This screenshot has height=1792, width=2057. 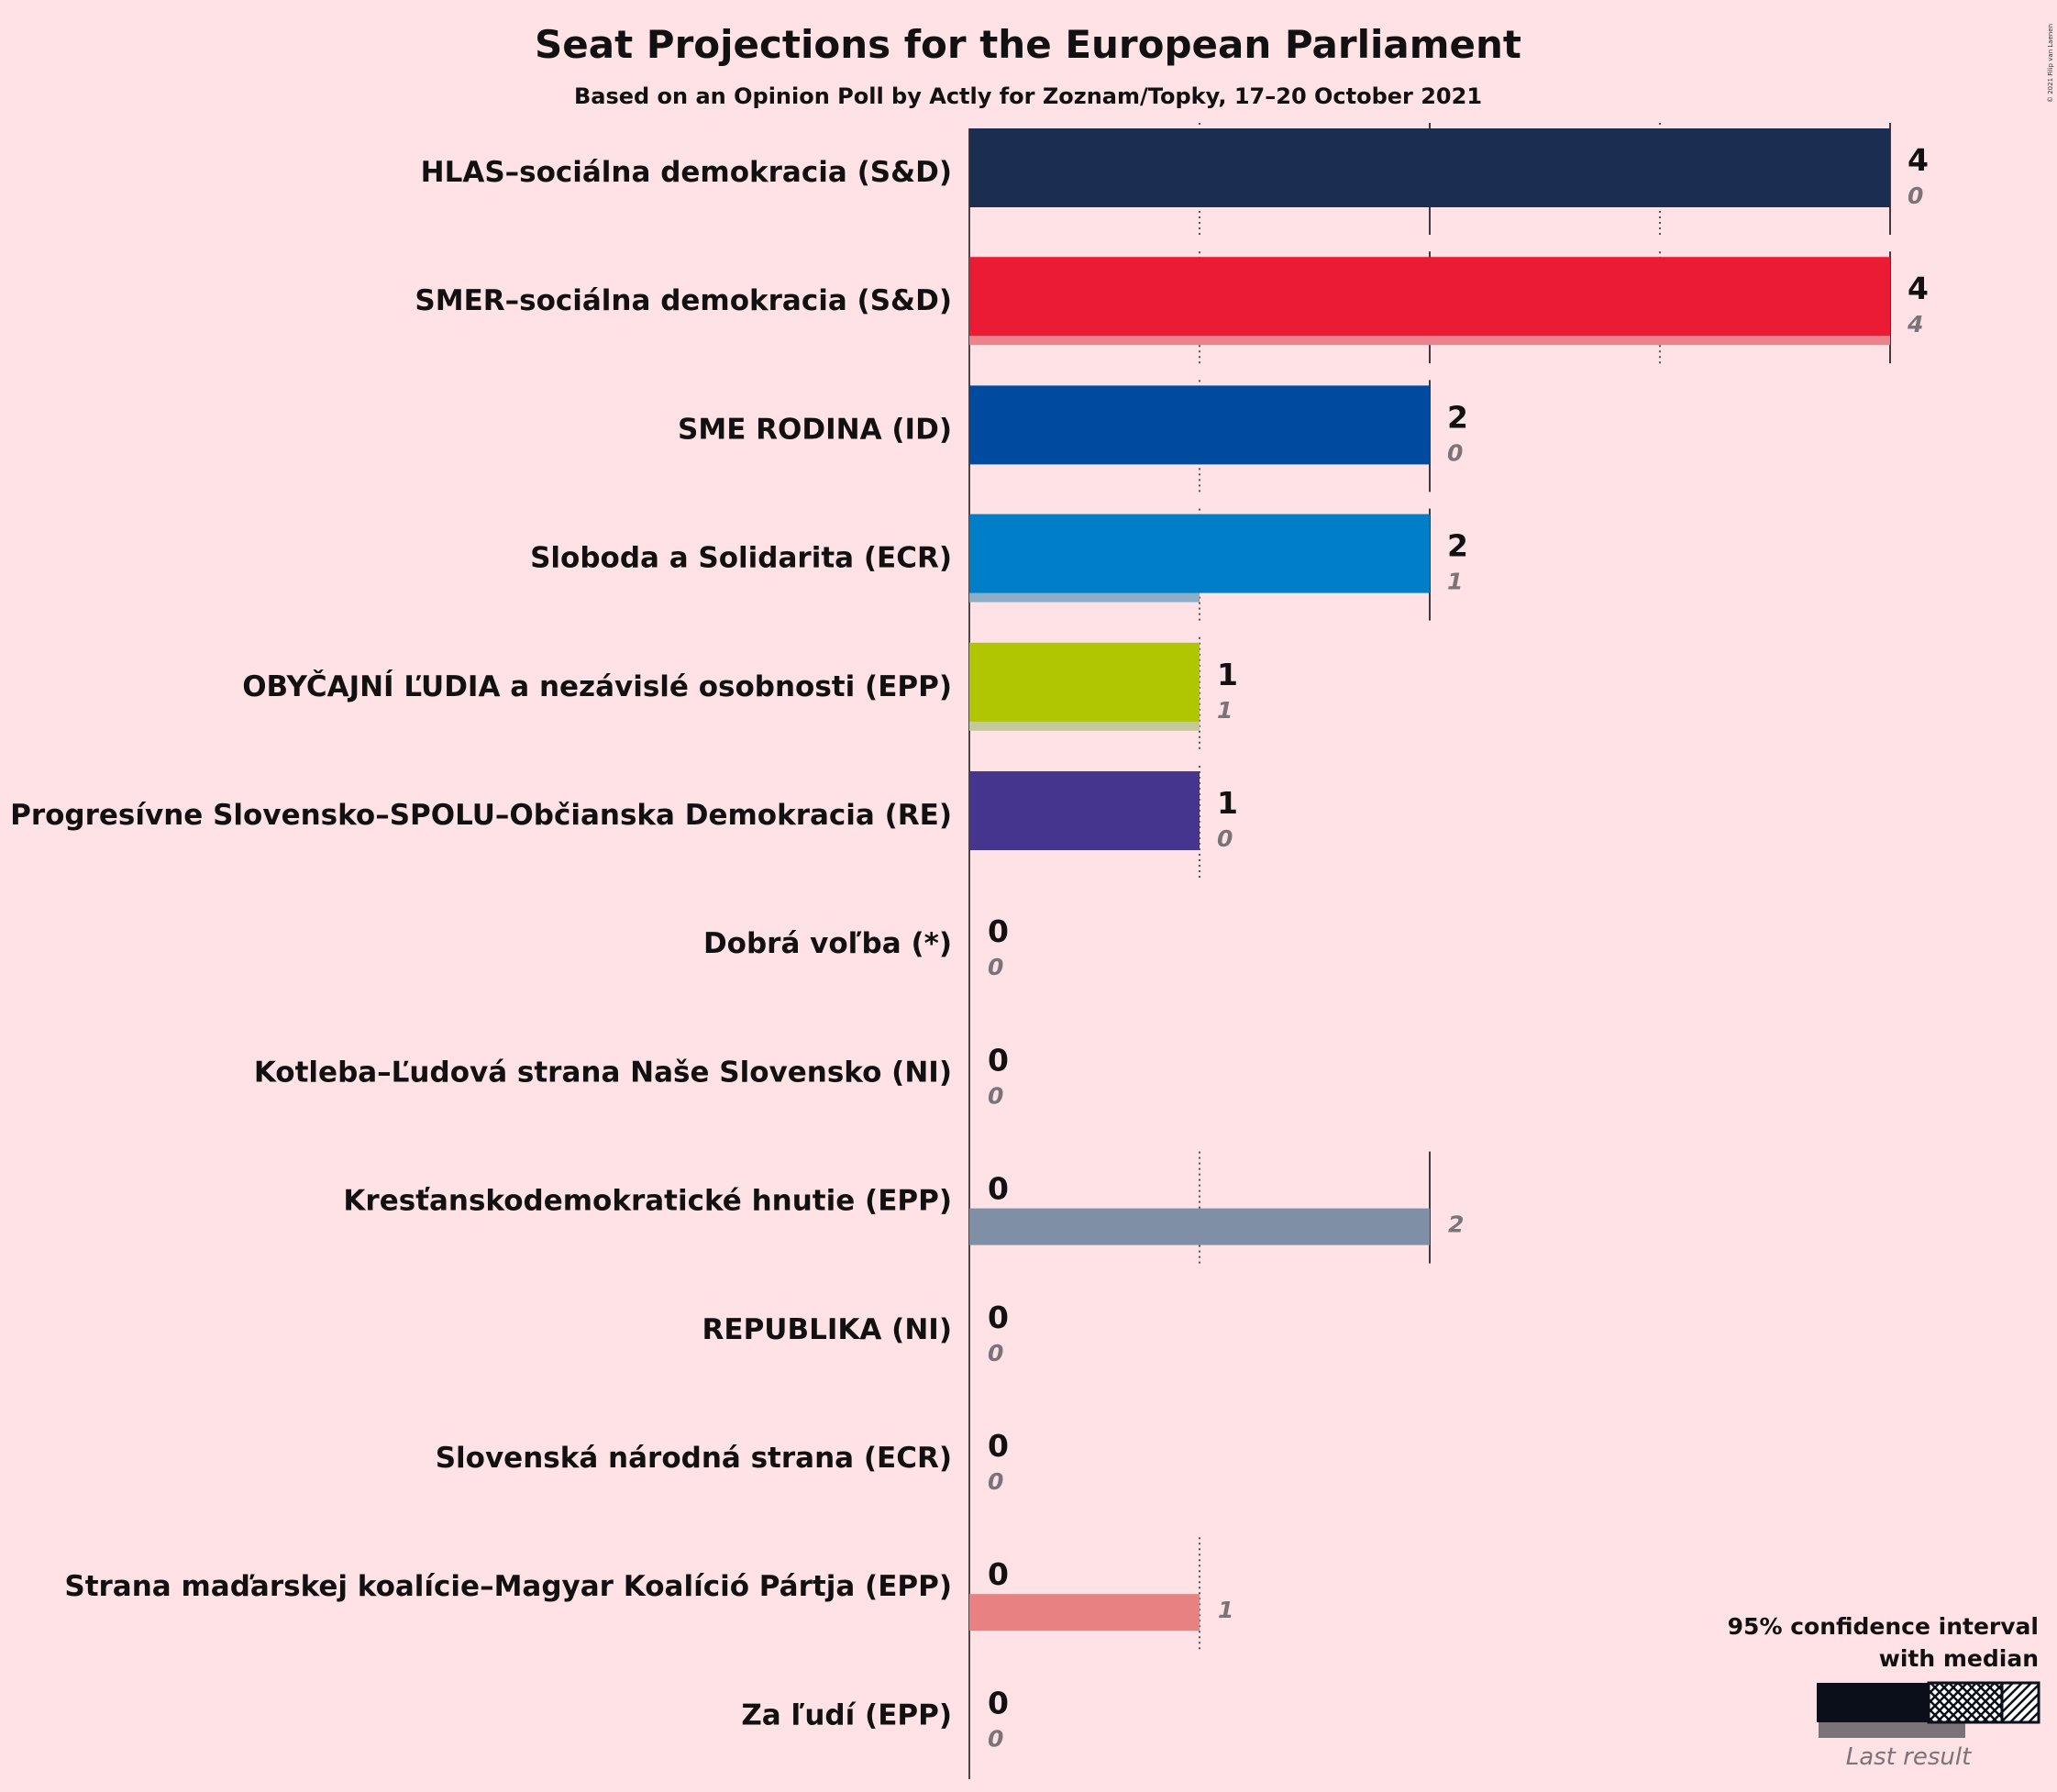 I want to click on party-9-name: Kresťanskodemokratické hnutie (EPP), so click(x=647, y=1202).